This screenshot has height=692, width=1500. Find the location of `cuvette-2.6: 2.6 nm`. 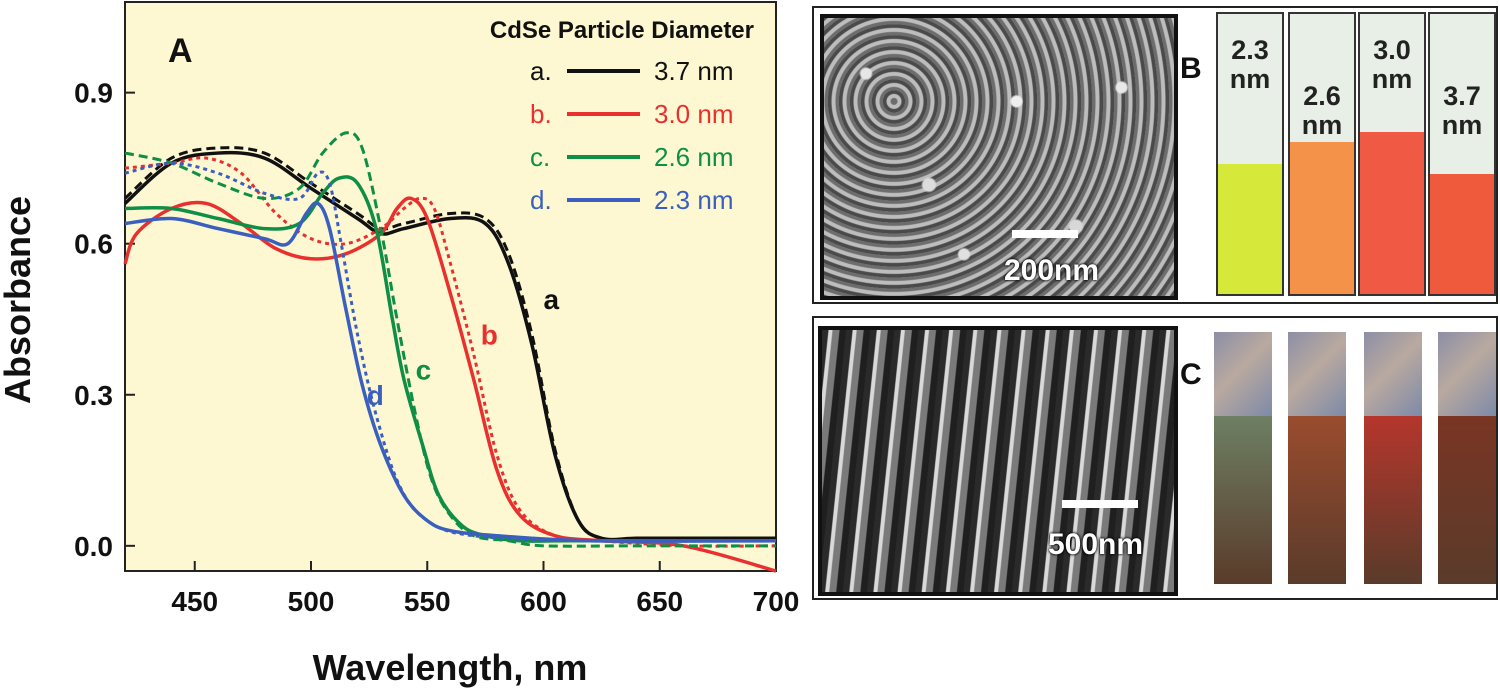

cuvette-2.6: 2.6 nm is located at coordinates (1322, 154).